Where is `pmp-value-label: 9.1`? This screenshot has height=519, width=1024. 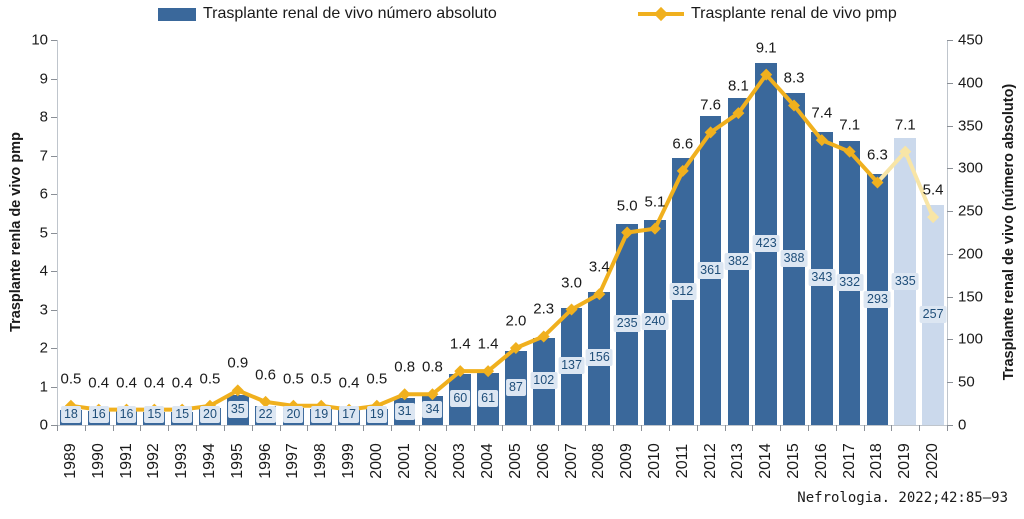
pmp-value-label: 9.1 is located at coordinates (766, 48).